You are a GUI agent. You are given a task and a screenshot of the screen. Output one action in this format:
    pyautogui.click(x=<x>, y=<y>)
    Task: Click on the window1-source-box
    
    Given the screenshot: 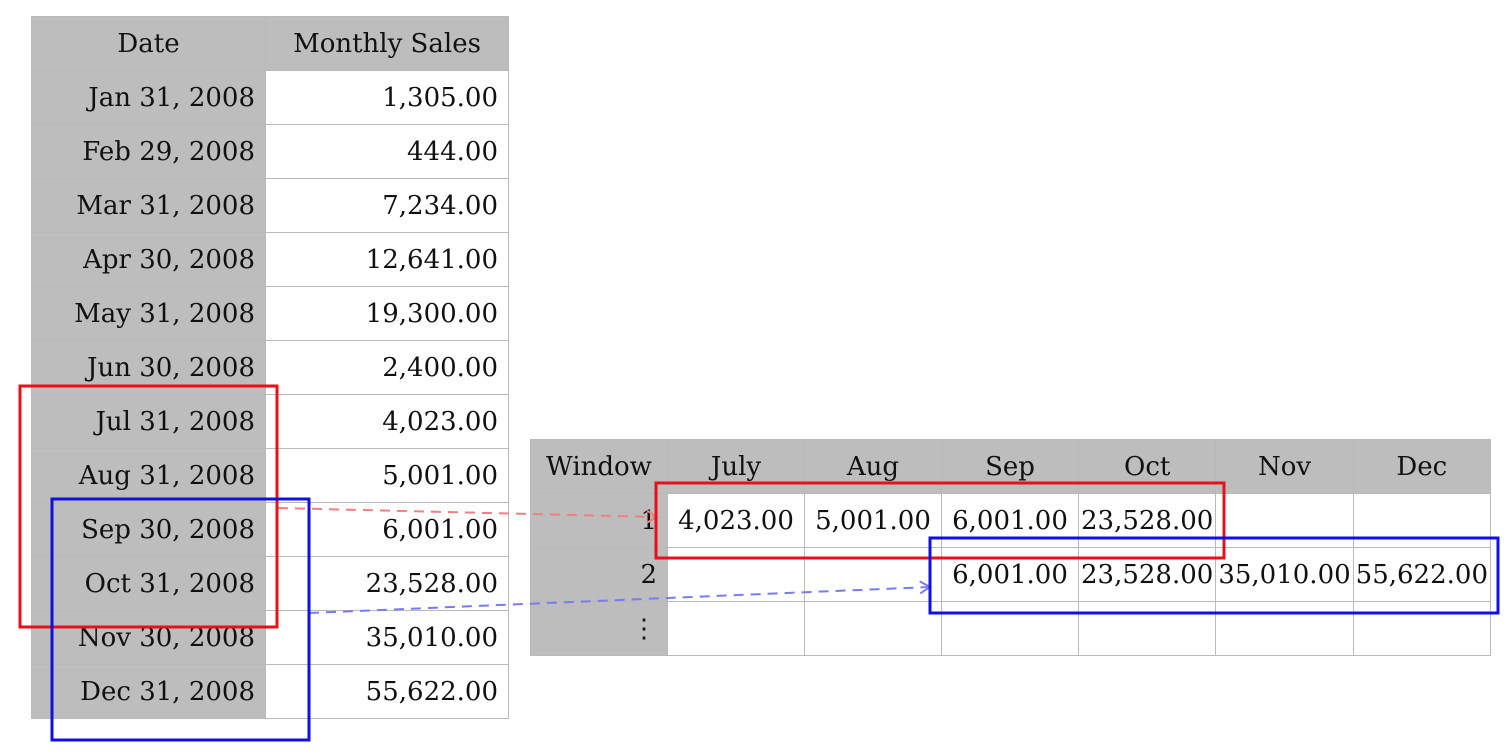 What is the action you would take?
    pyautogui.click(x=148, y=506)
    